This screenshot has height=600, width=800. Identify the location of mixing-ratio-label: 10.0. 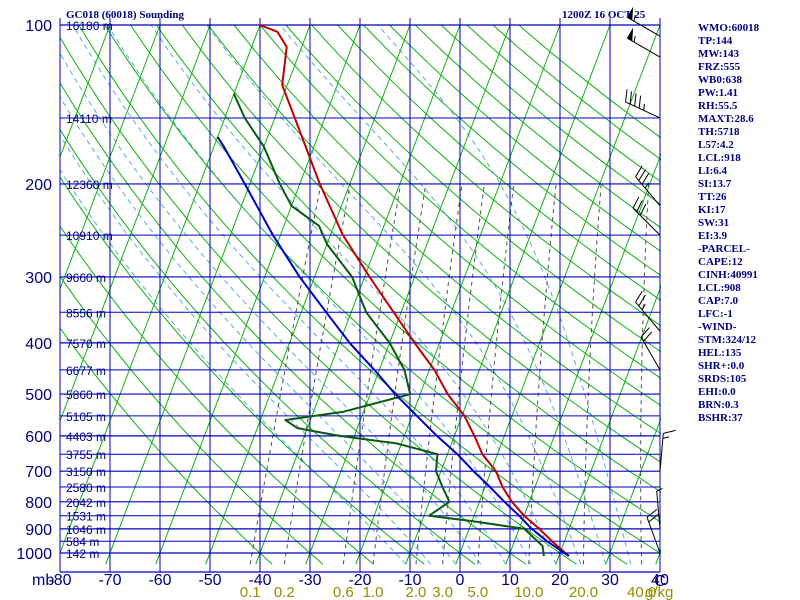
(528, 592).